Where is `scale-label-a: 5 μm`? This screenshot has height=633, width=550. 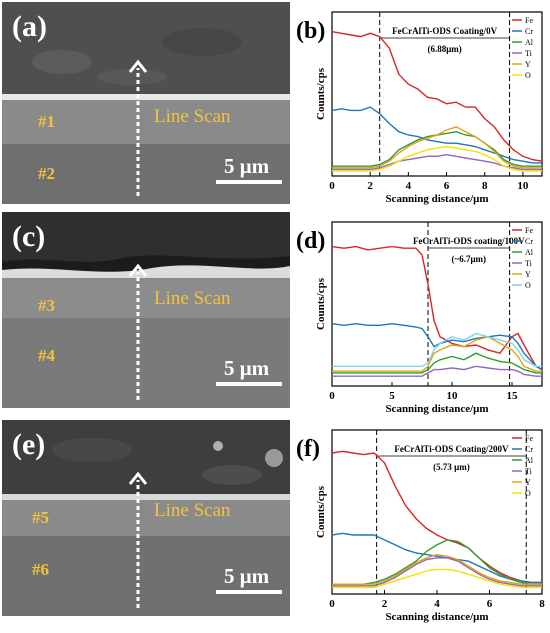 scale-label-a: 5 μm is located at coordinates (247, 166).